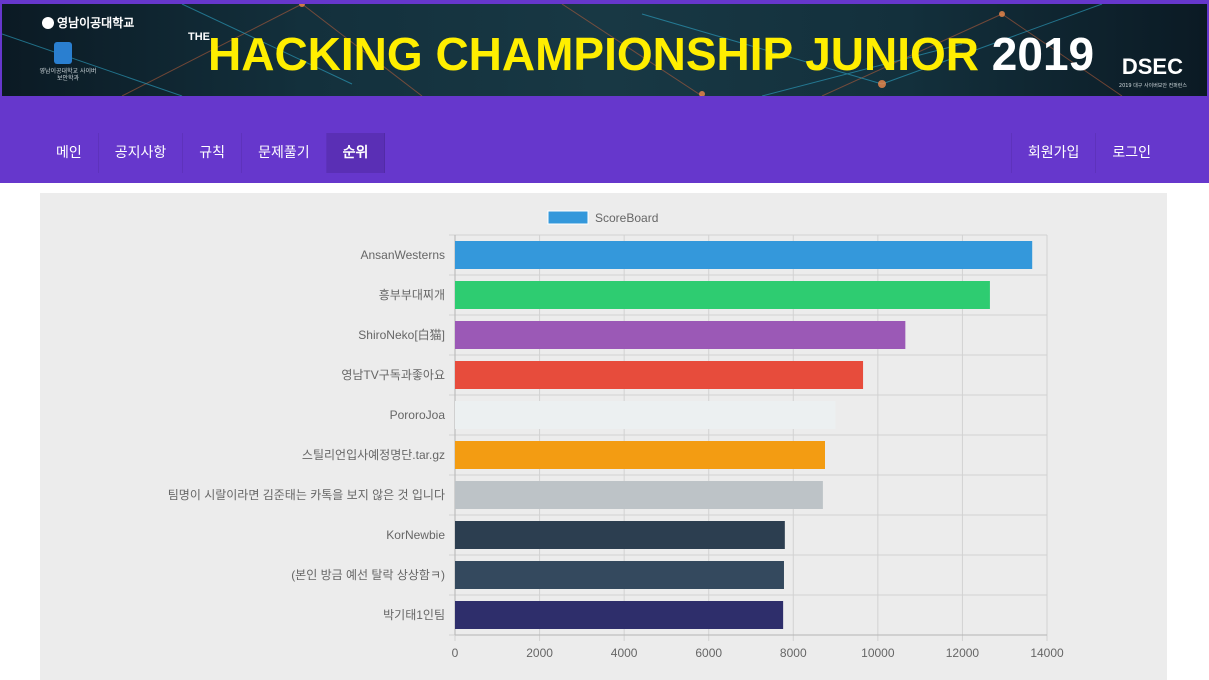 The image size is (1209, 680). I want to click on y-tick-label: (본인 방금 예선 탈락 상상함ㅋ), so click(368, 575).